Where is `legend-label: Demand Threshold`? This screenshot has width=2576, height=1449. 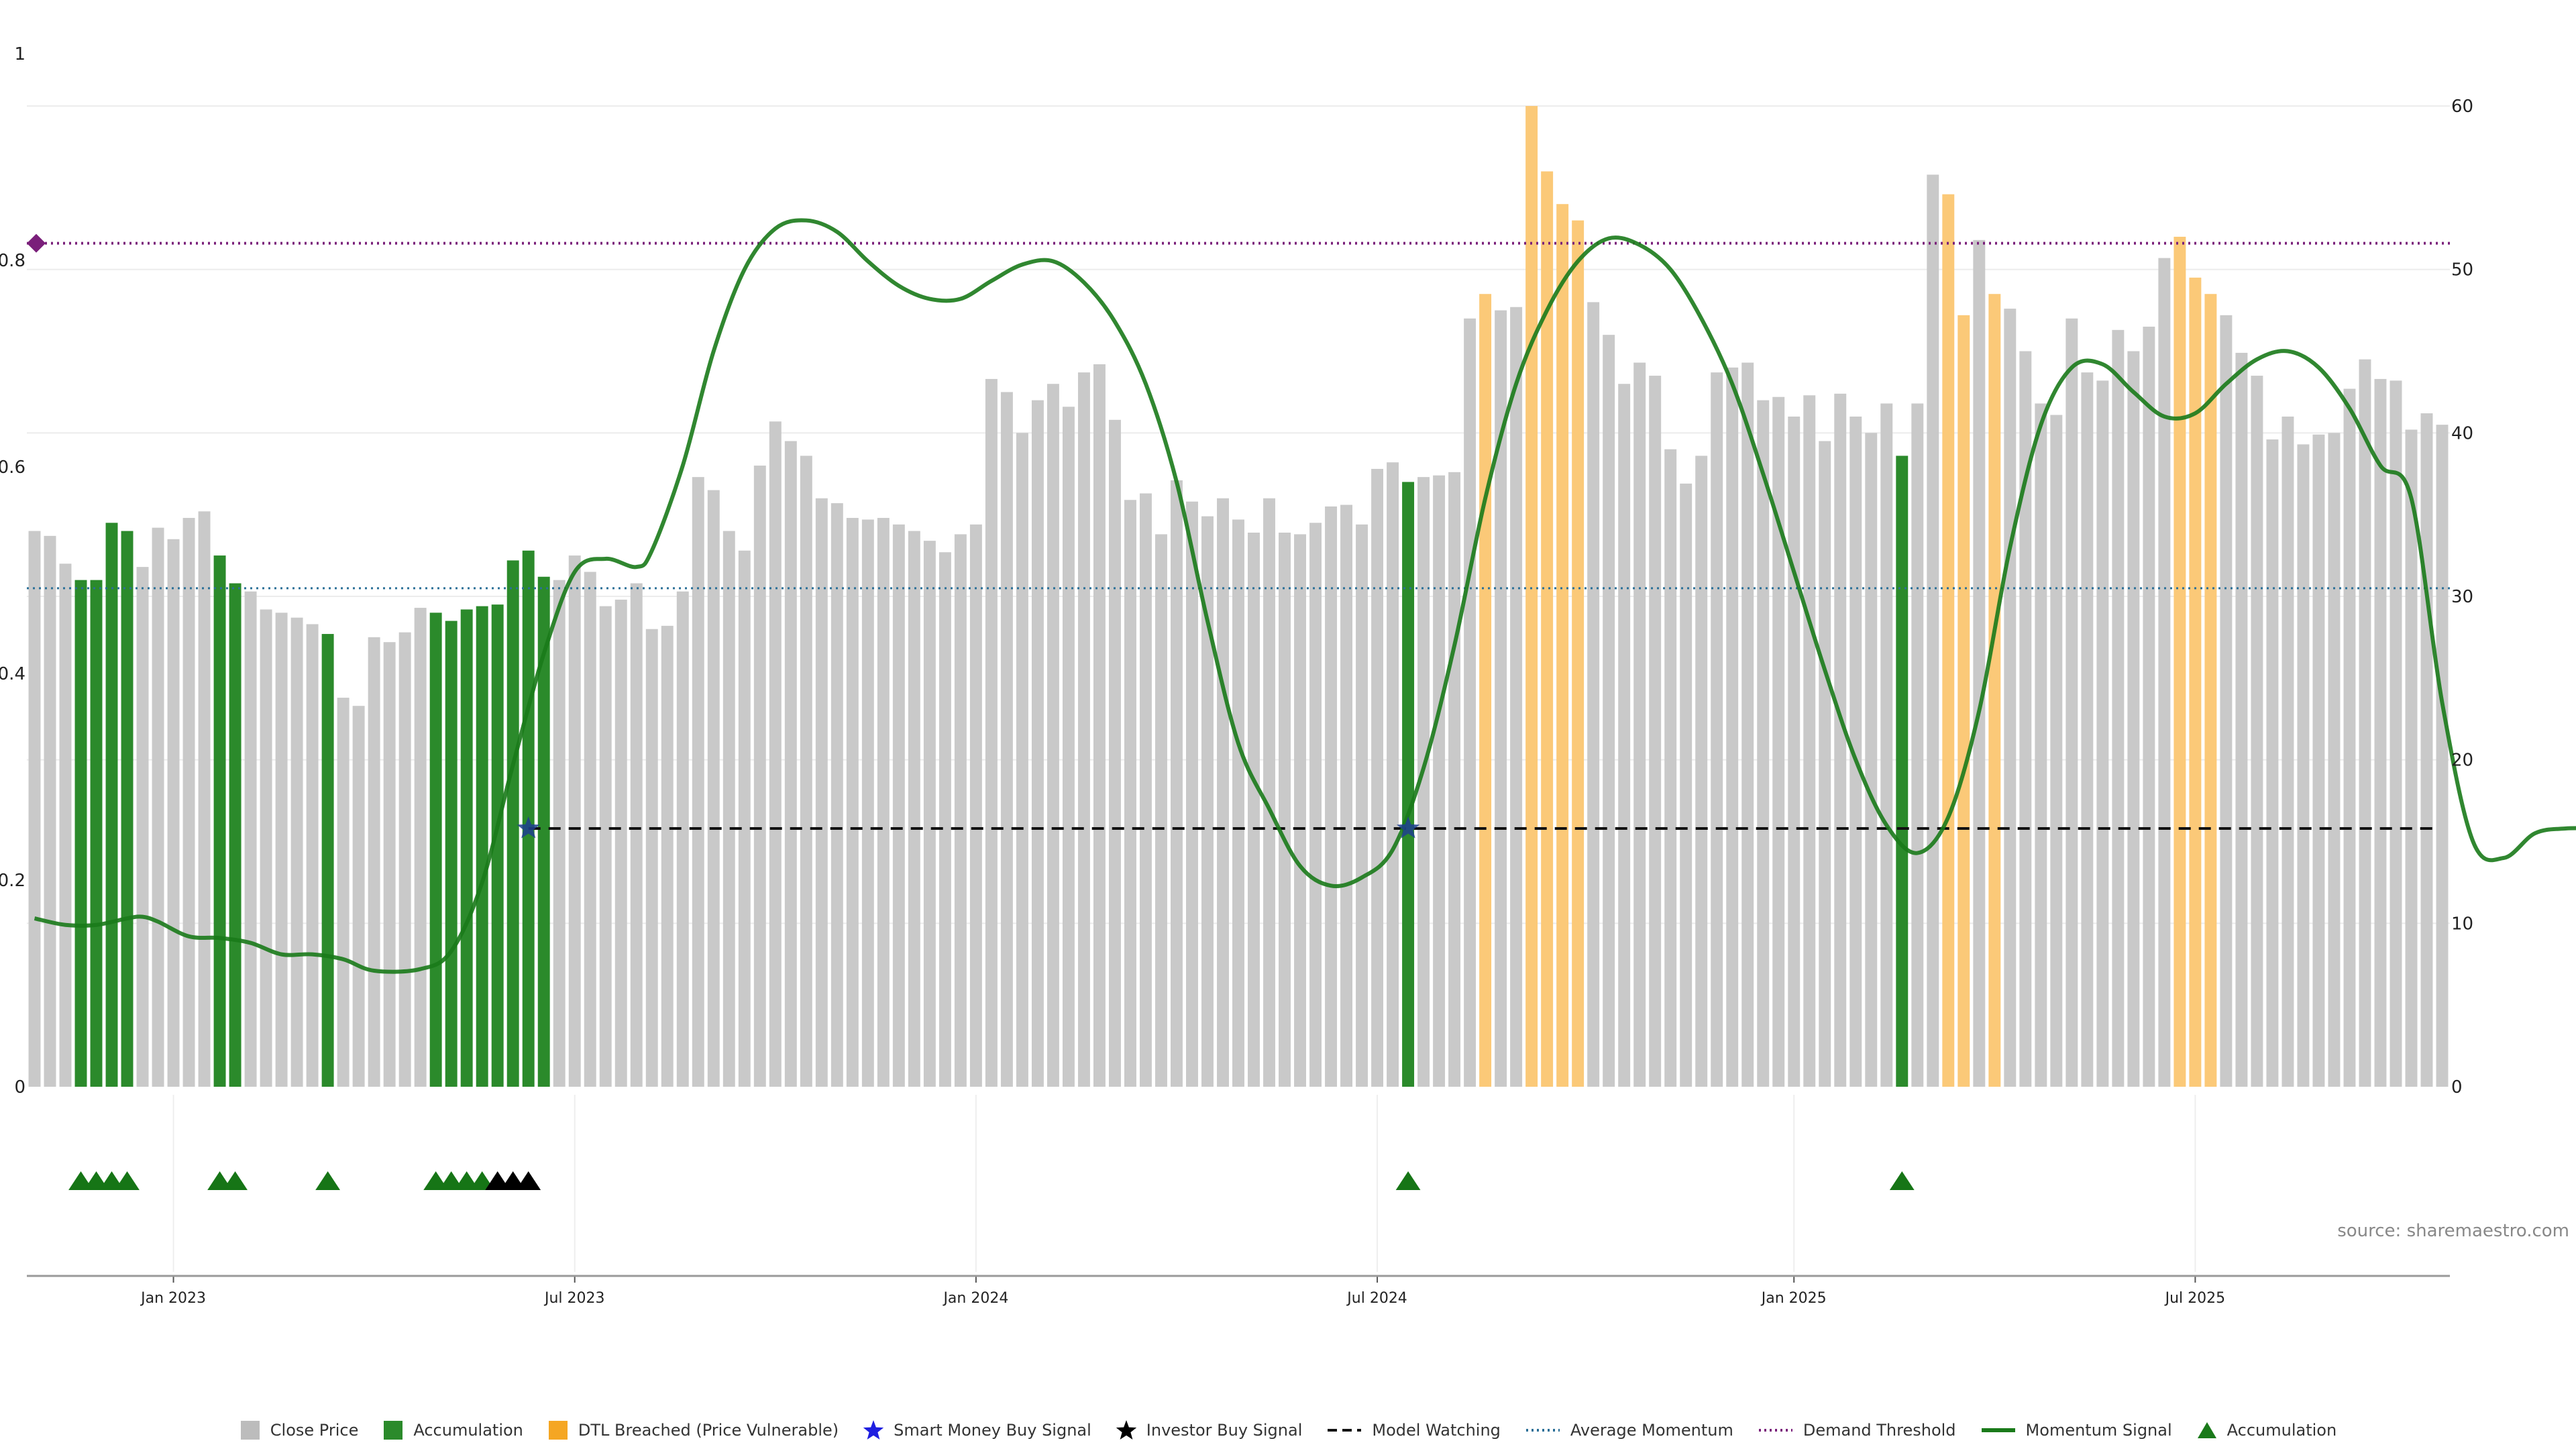
legend-label: Demand Threshold is located at coordinates (1879, 1430).